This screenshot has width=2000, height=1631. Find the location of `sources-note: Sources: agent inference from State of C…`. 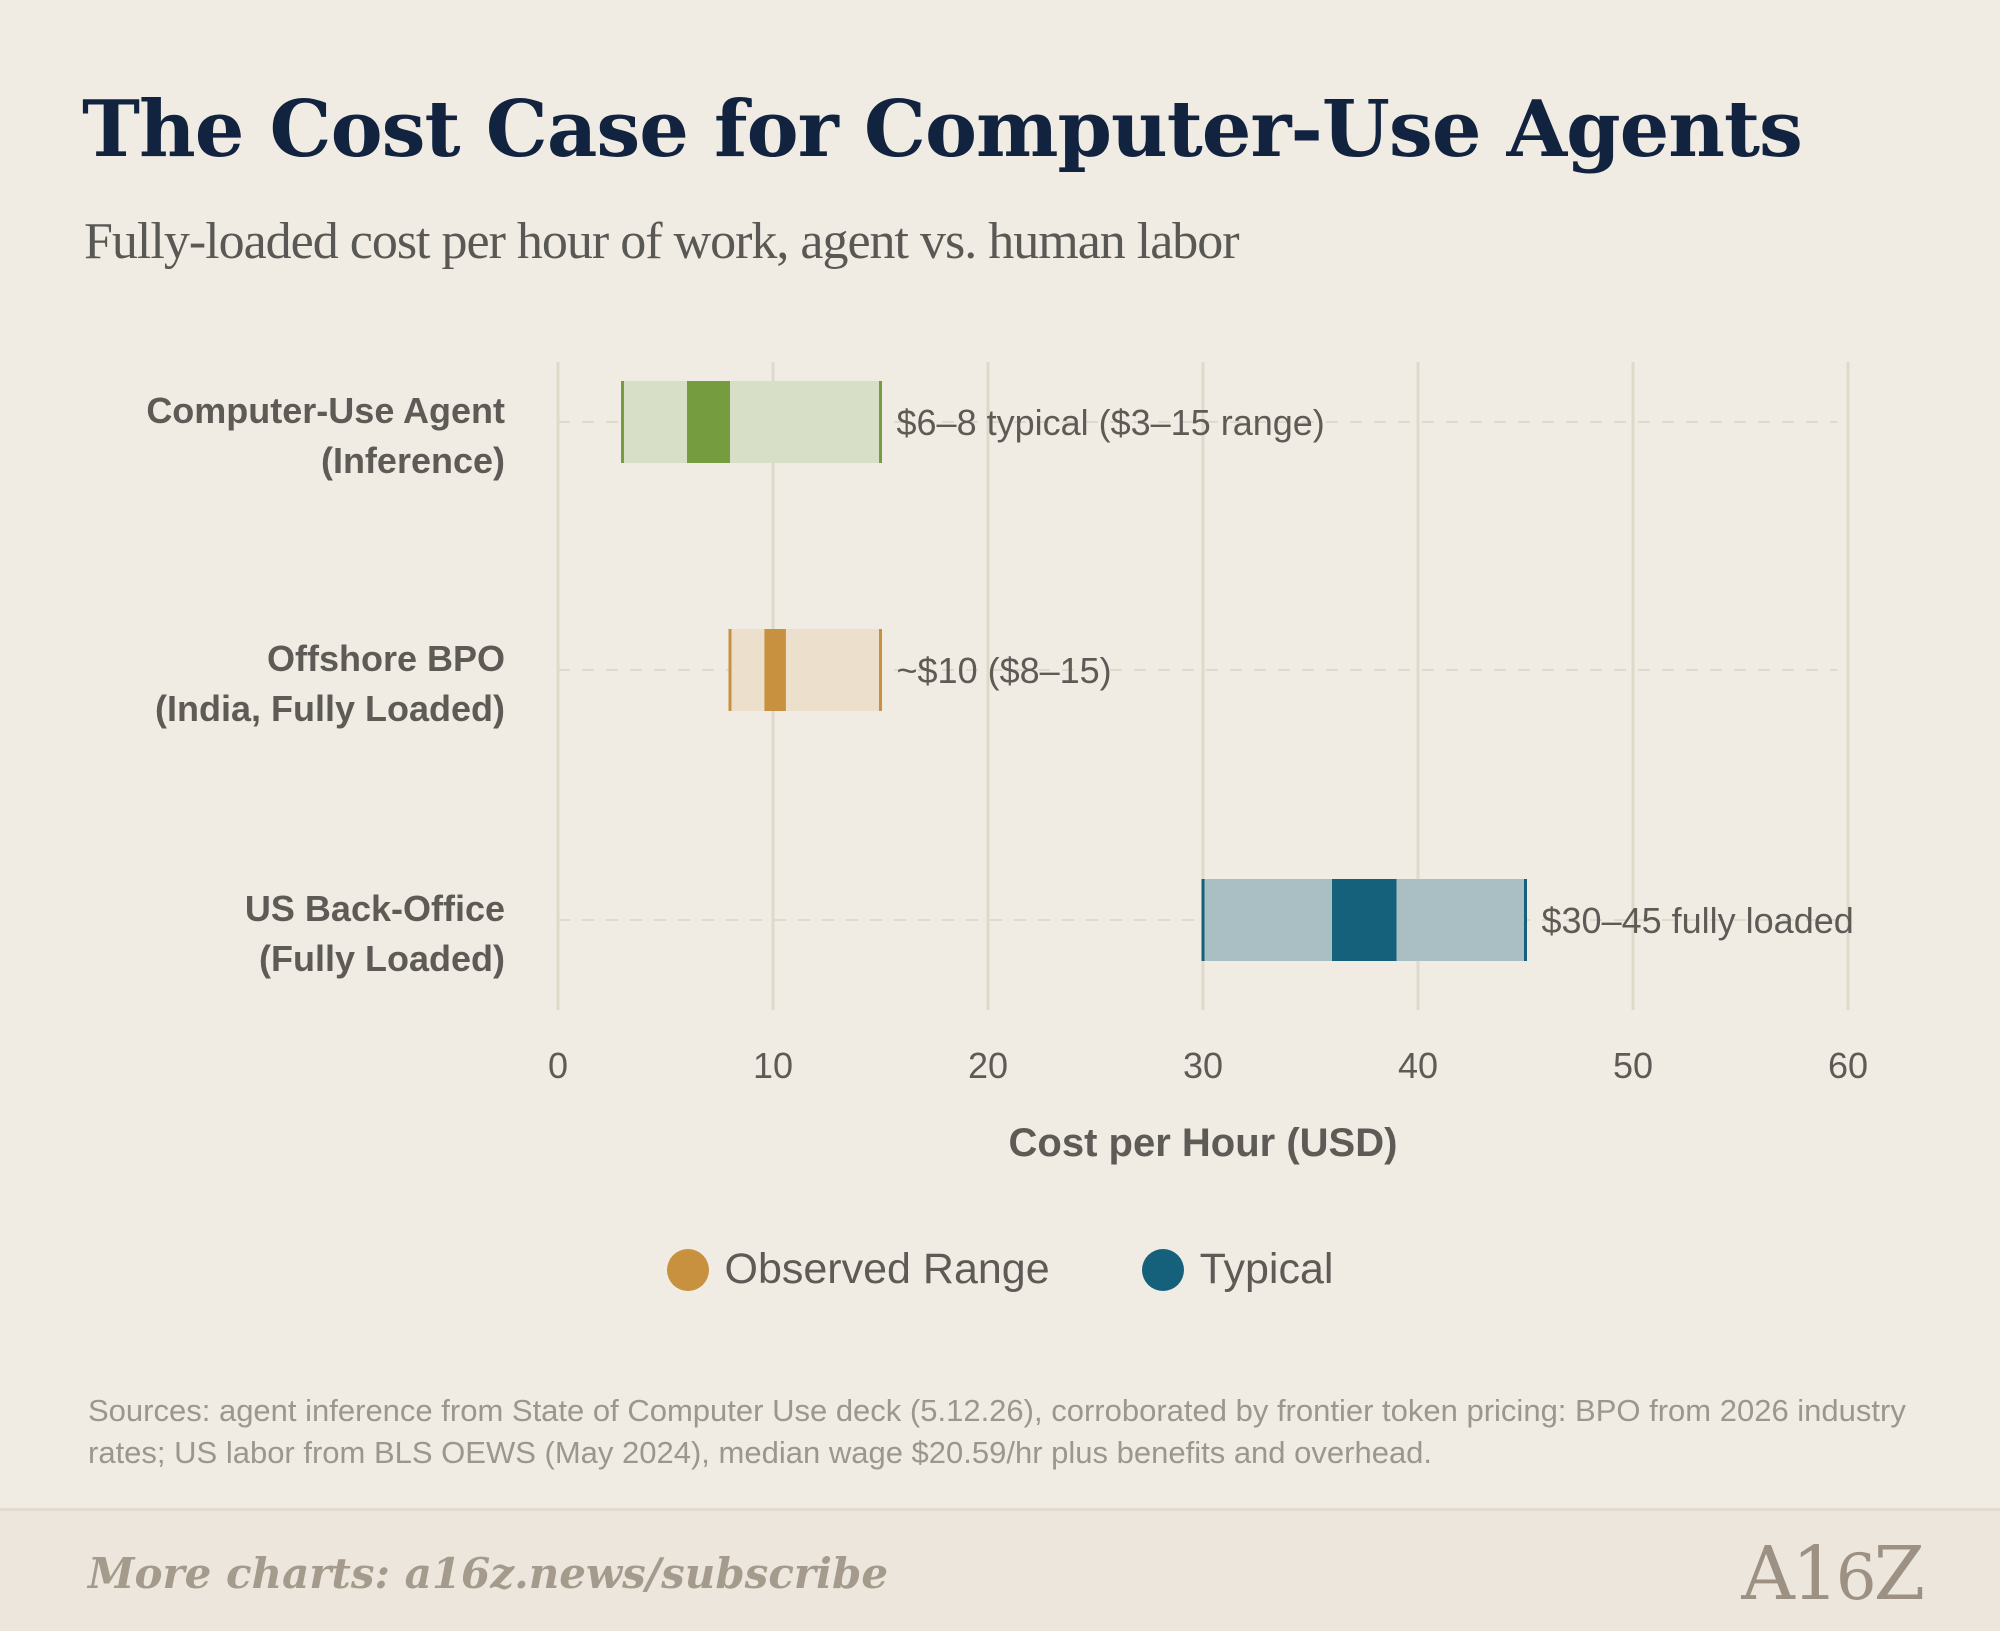

sources-note: Sources: agent inference from State of C… is located at coordinates (997, 1431).